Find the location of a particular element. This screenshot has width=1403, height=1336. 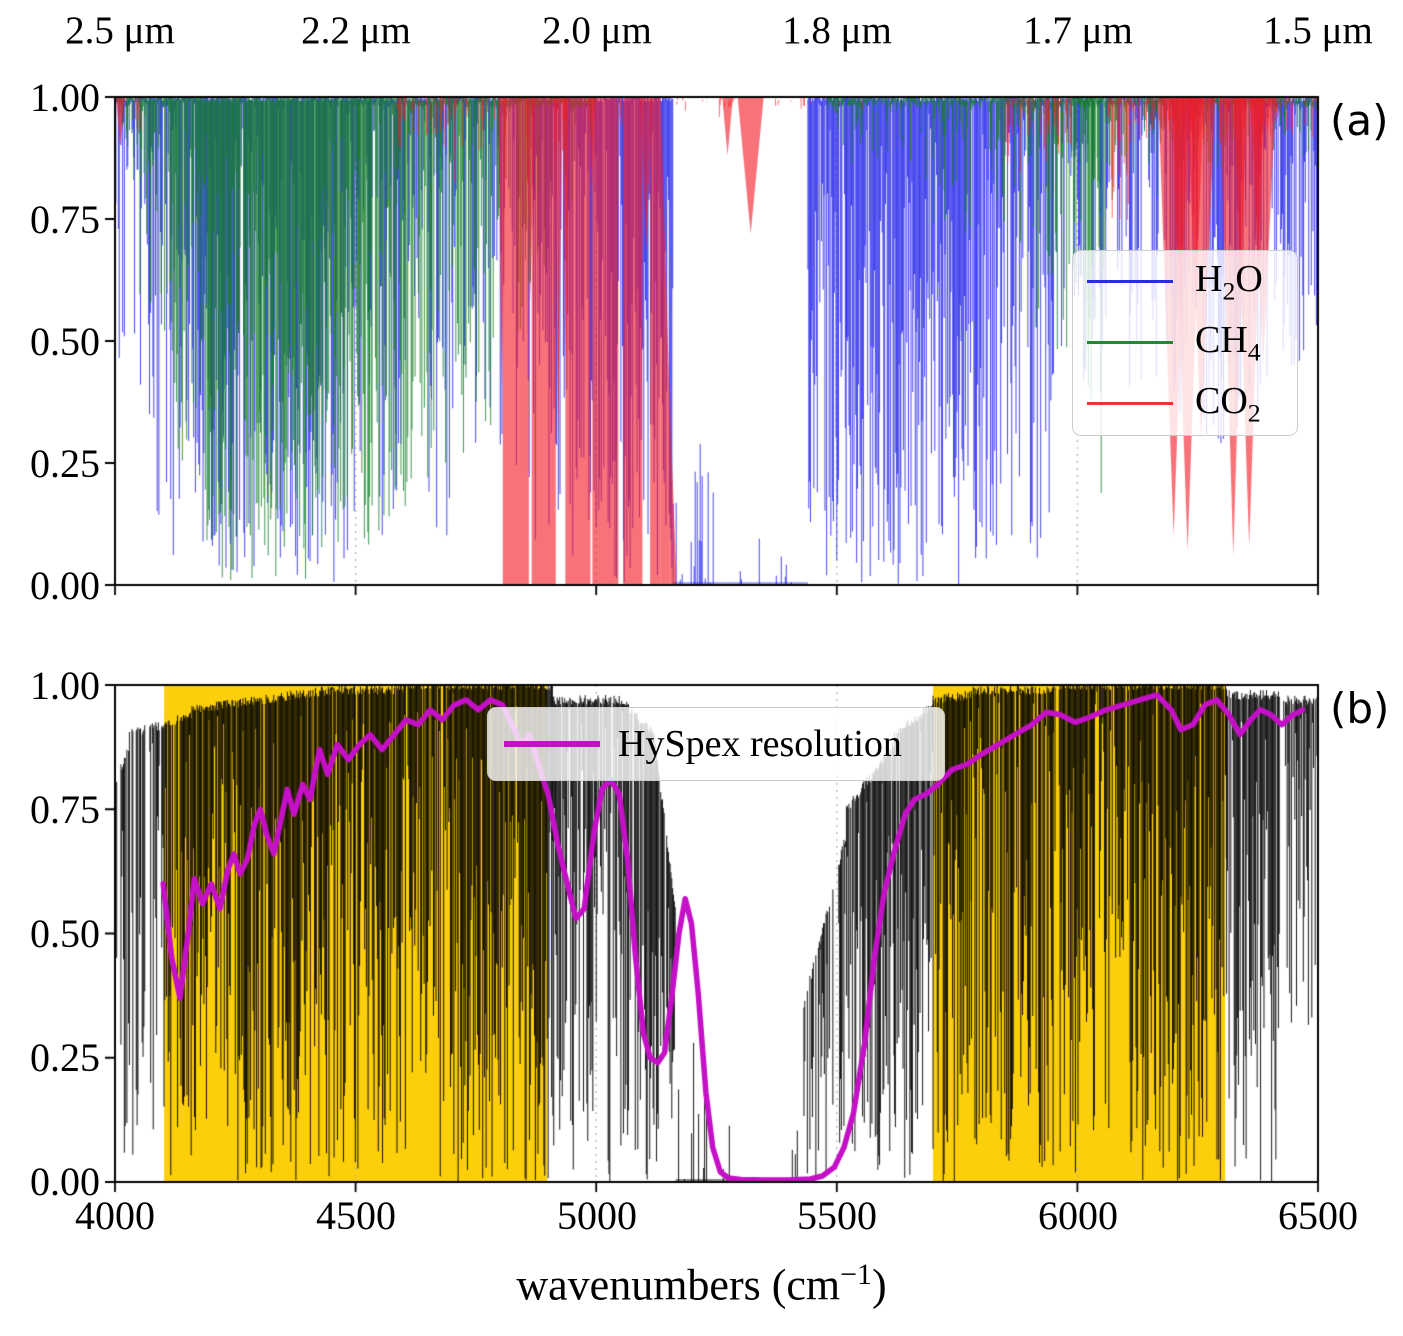

ytick-a-0.00: 0.00 is located at coordinates (65, 585).